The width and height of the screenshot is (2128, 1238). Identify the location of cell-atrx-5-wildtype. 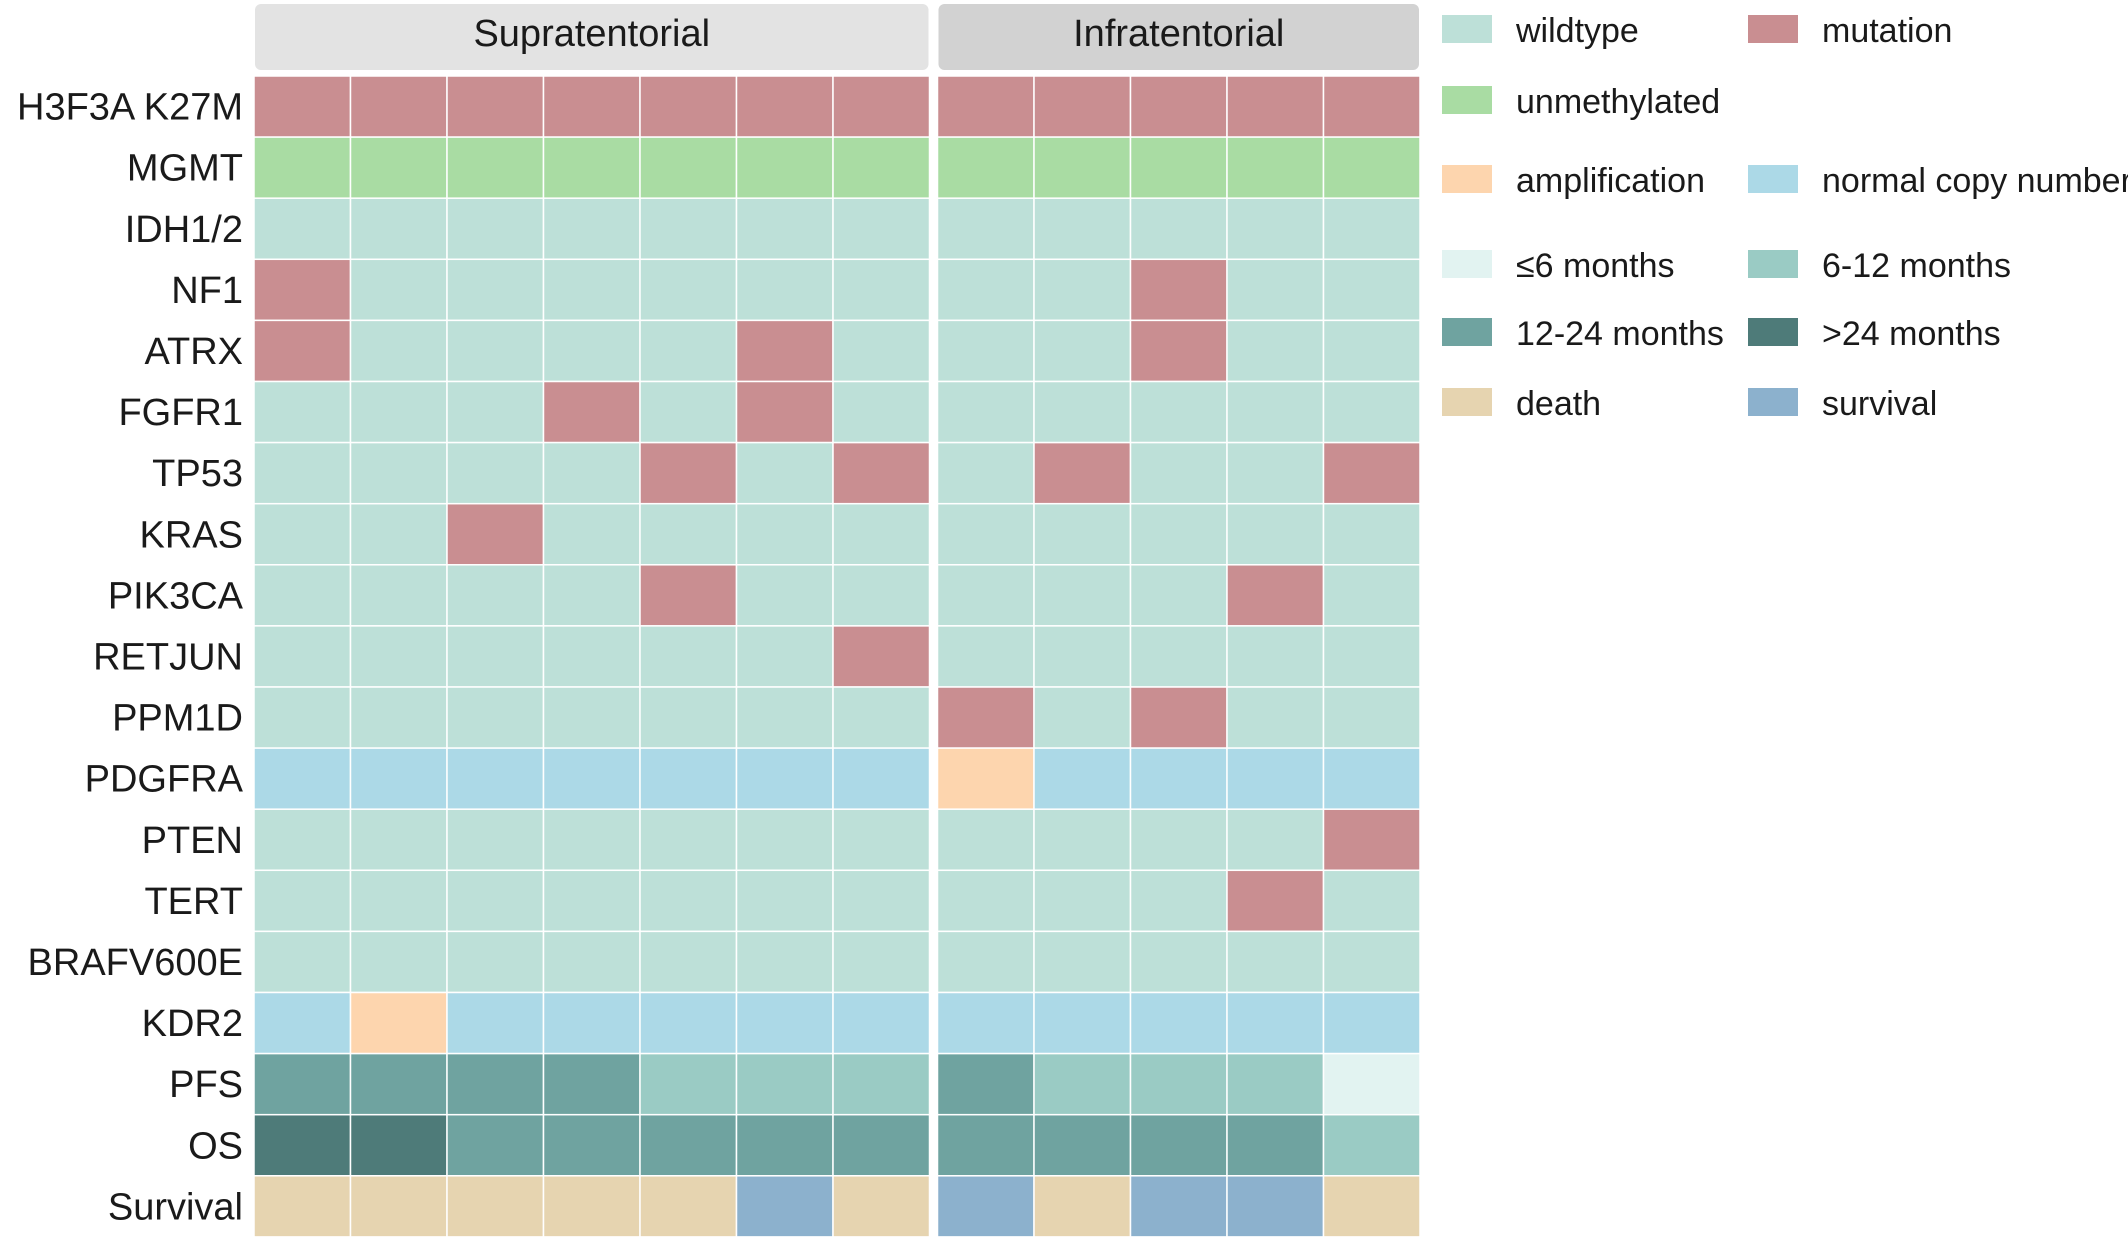
(688, 351).